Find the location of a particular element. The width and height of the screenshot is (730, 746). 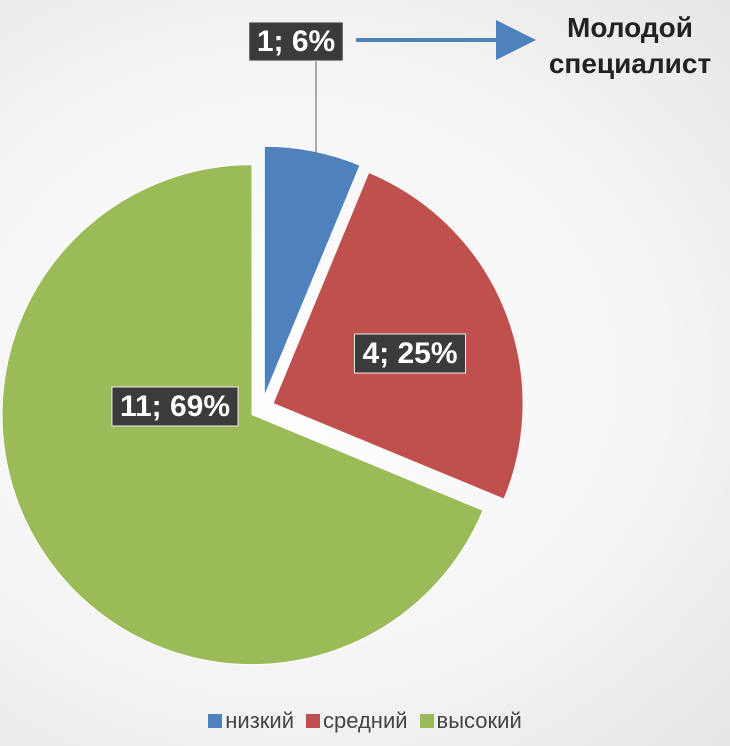

data-label-text: 1; 6% is located at coordinates (296, 41).